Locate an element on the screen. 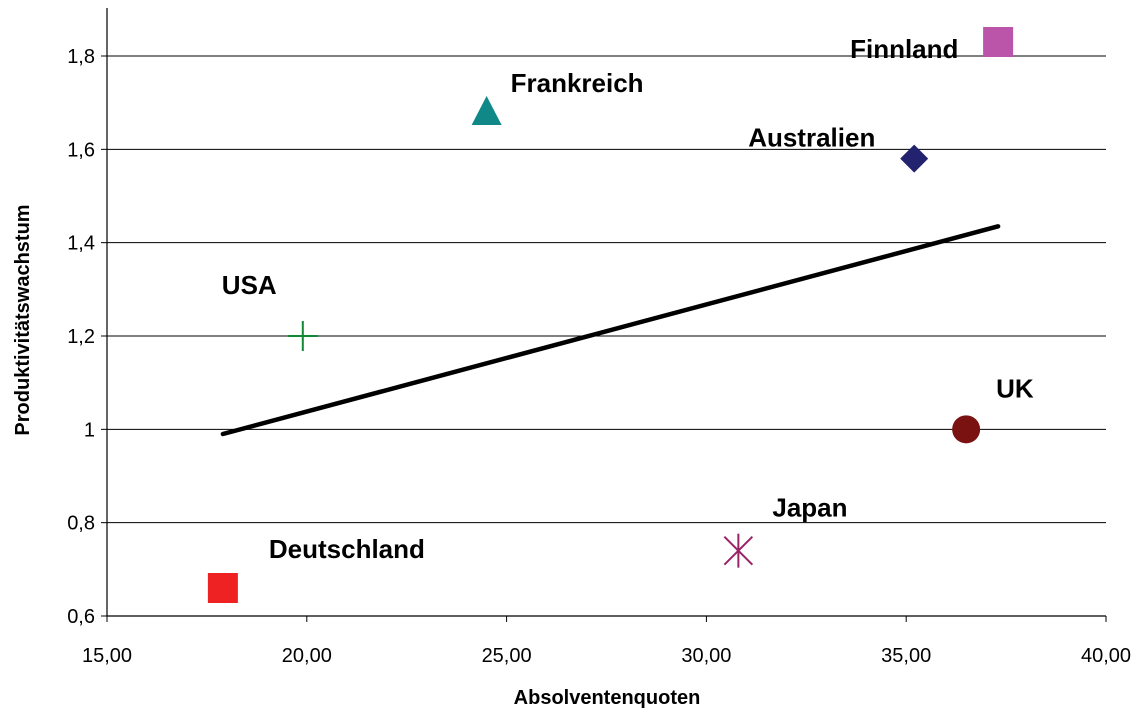 This screenshot has height=711, width=1147. point-usa is located at coordinates (302, 336).